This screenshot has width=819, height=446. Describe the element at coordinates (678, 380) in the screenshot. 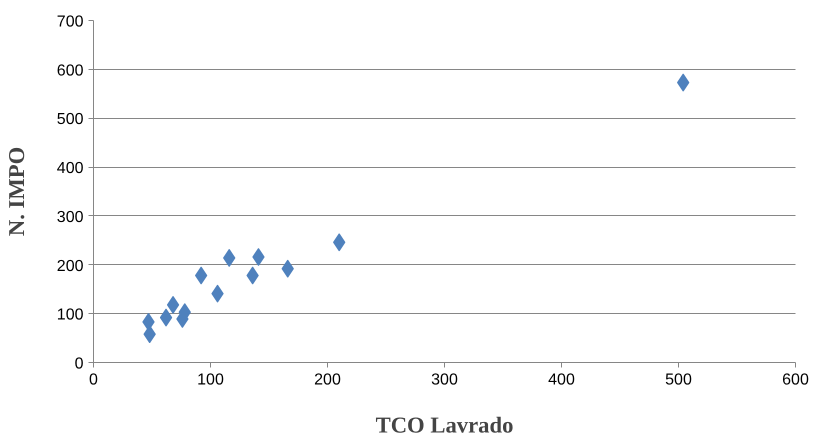

I see `x-tick-label: 500` at that location.